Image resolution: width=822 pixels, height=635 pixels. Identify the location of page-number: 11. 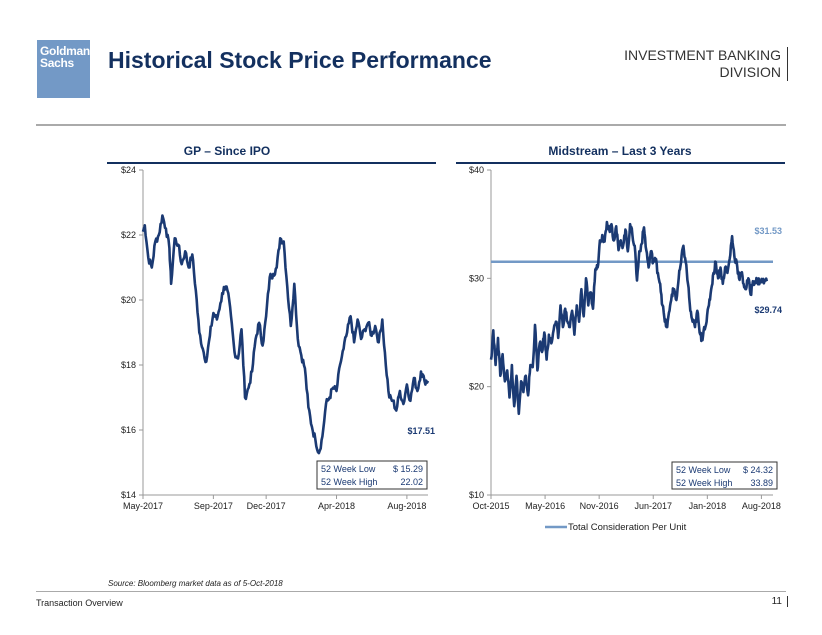
(780, 601).